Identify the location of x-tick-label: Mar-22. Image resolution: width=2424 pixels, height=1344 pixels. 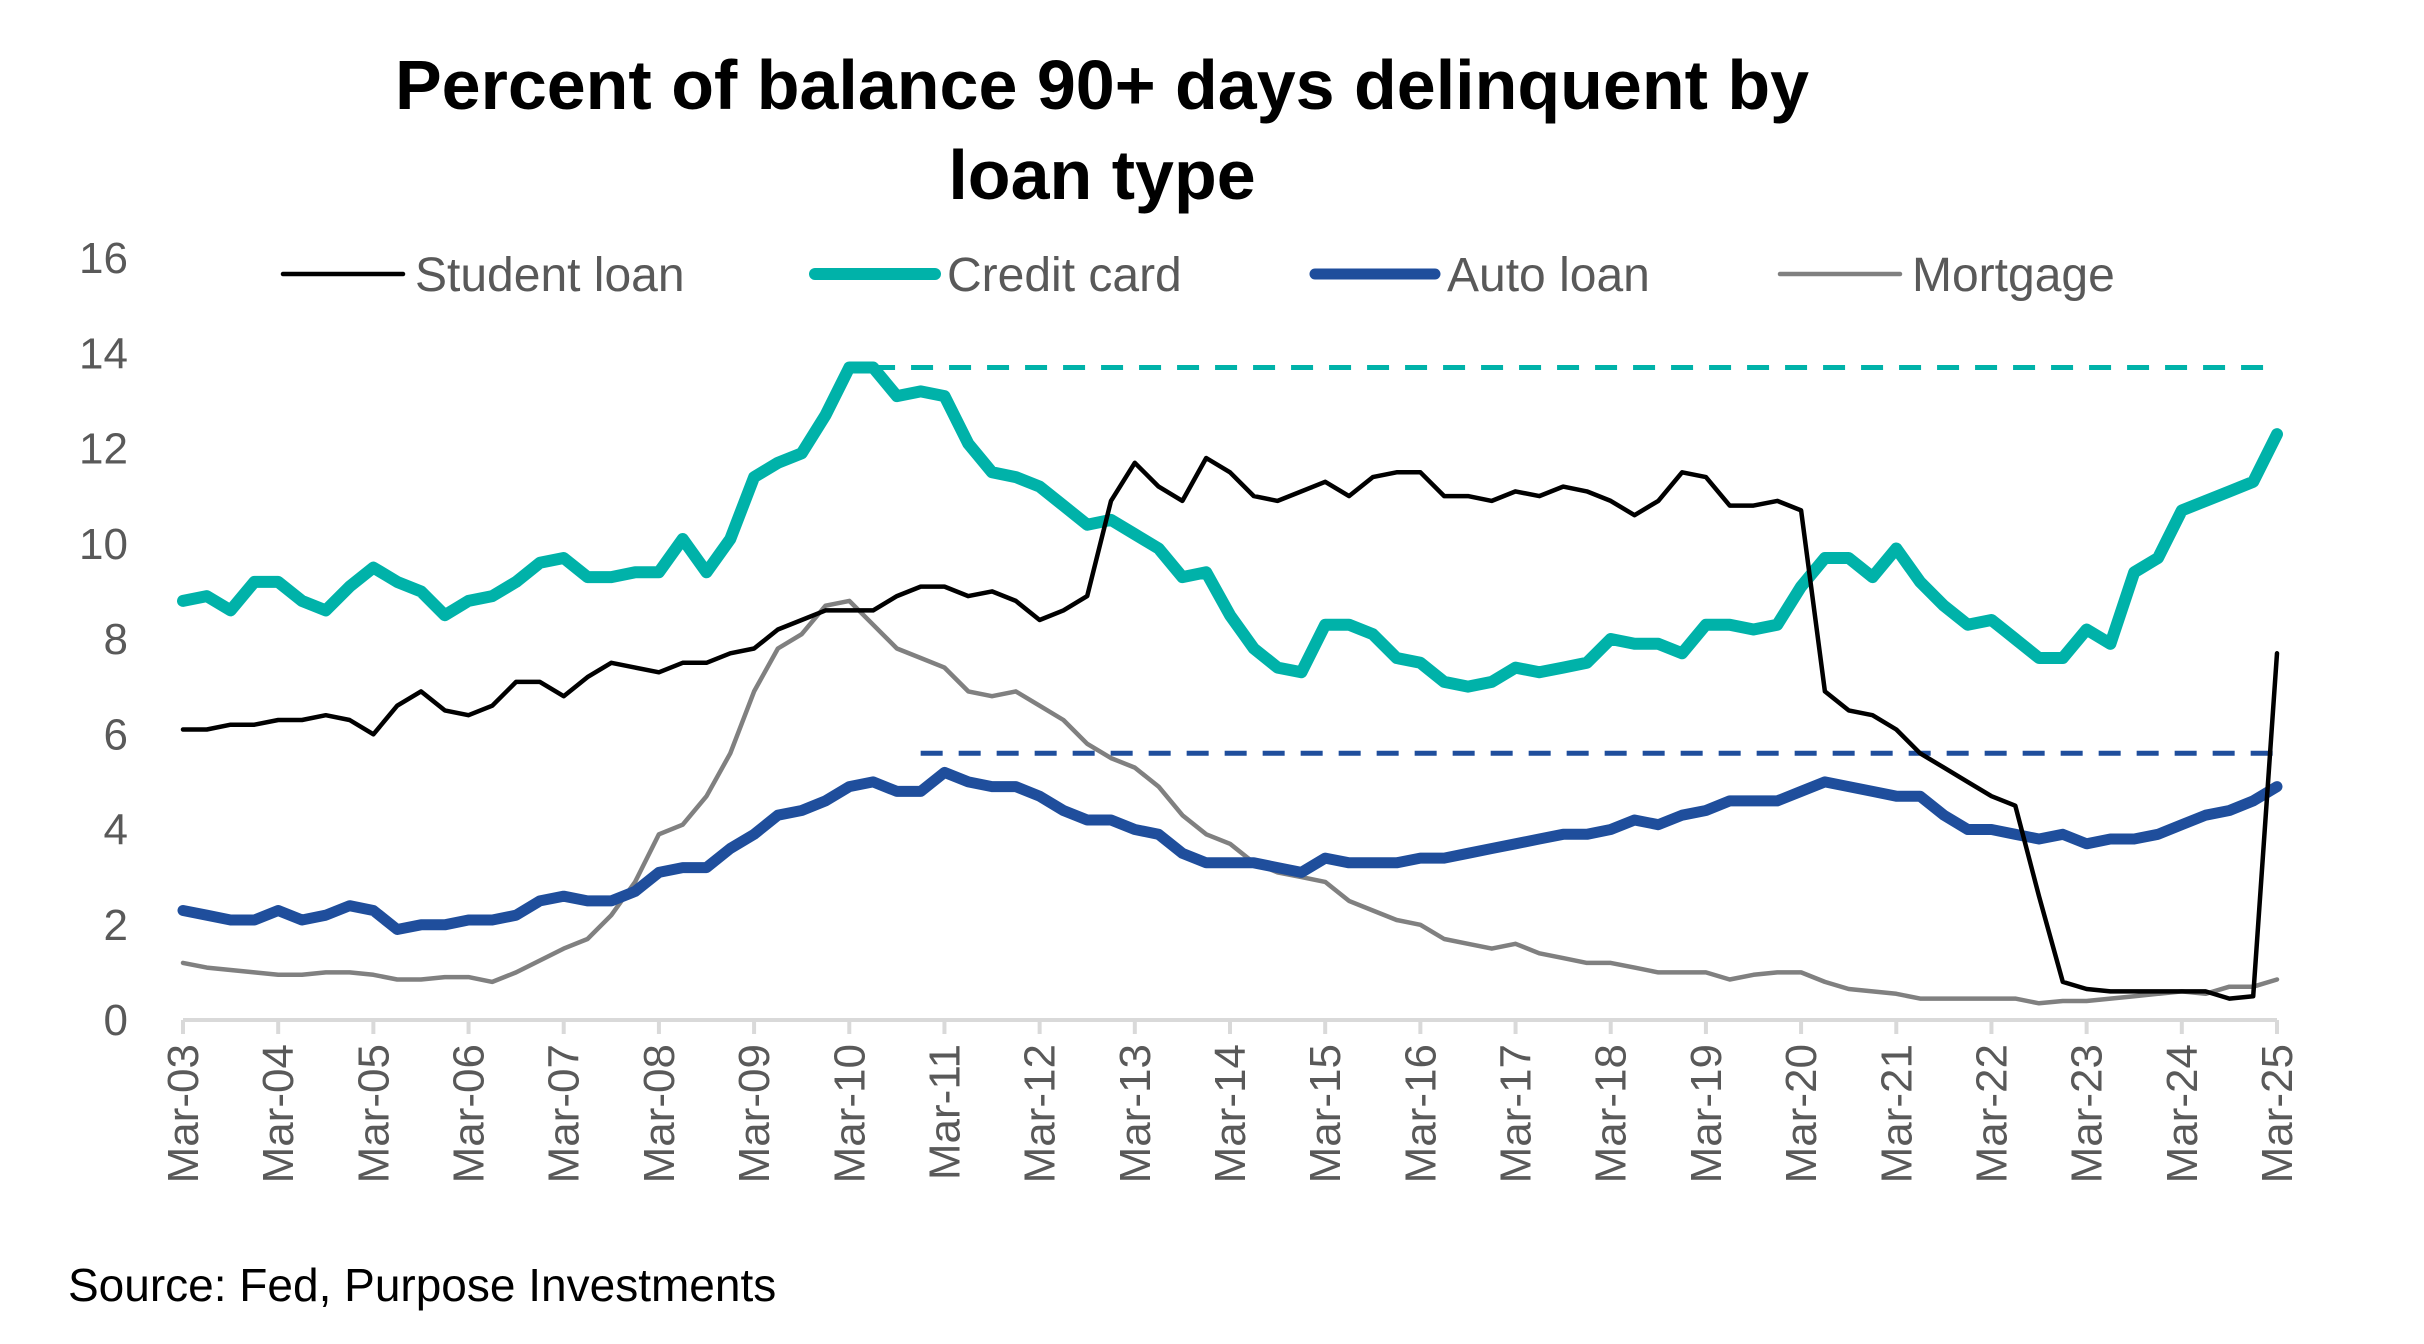
(1991, 1113).